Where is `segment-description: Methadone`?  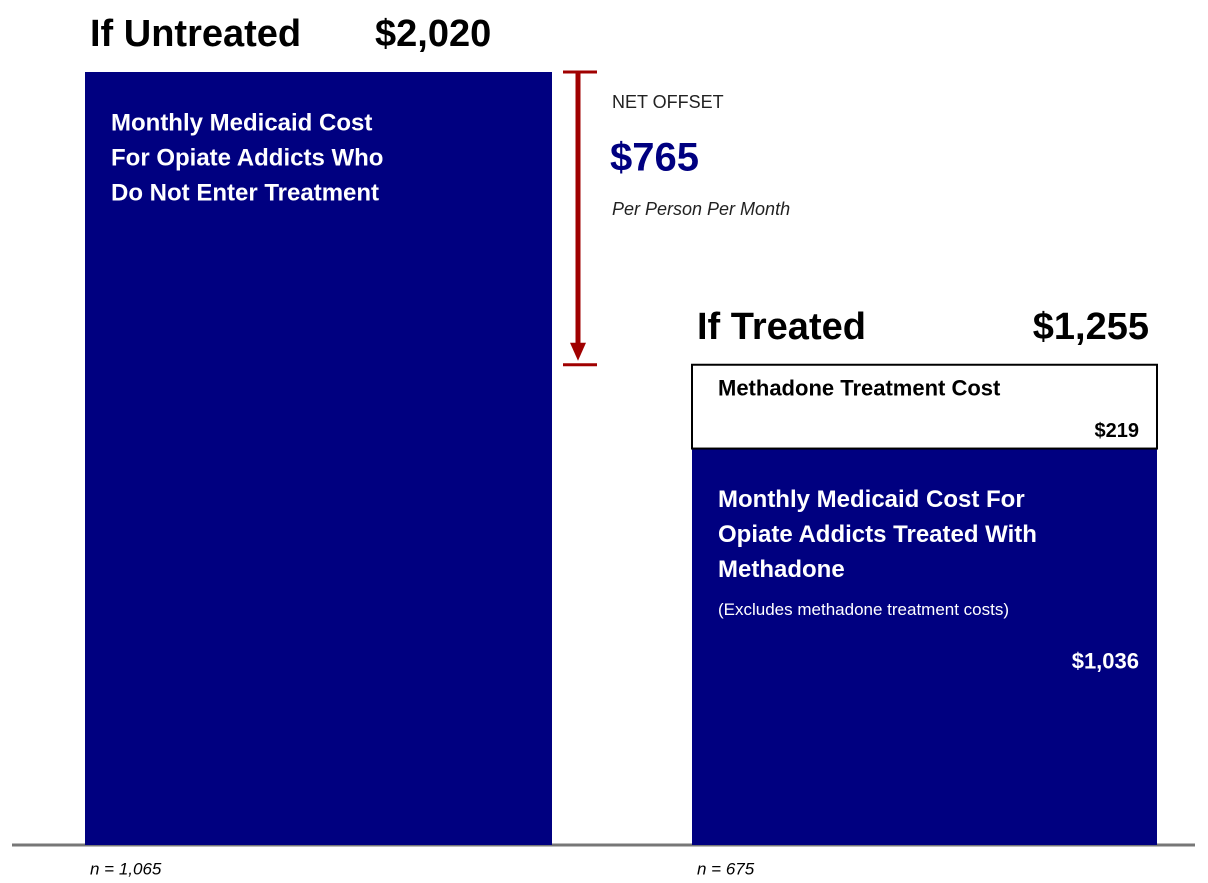
segment-description: Methadone is located at coordinates (781, 569).